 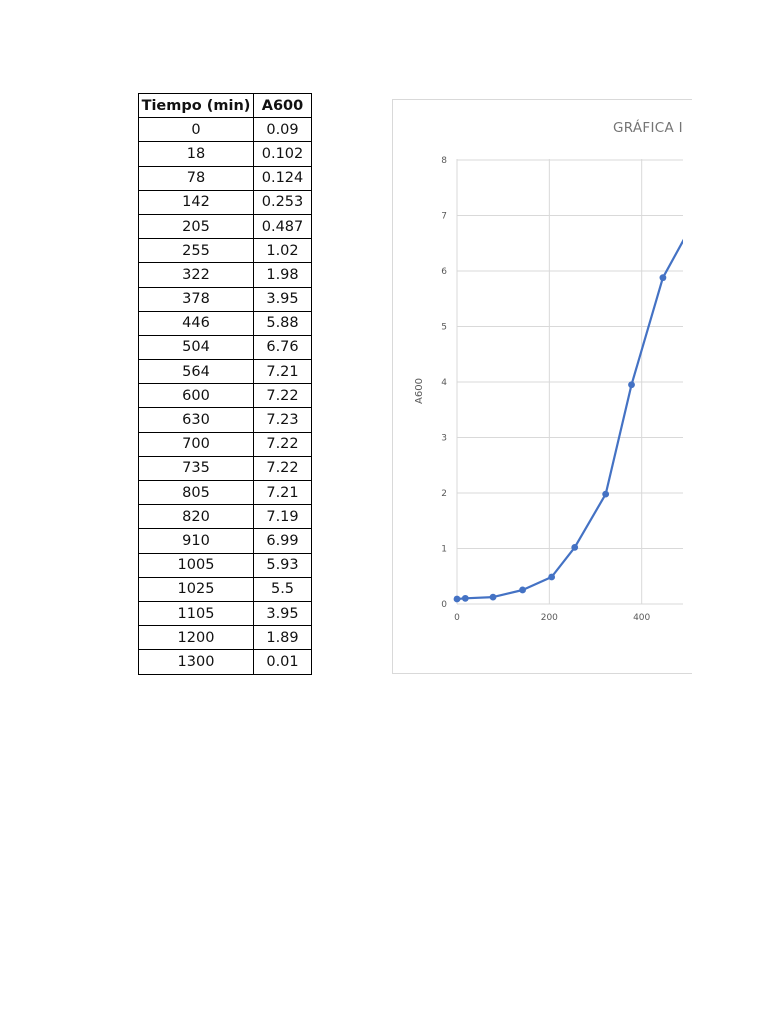 What do you see at coordinates (282, 638) in the screenshot?
I see `cell-a600: 1.89` at bounding box center [282, 638].